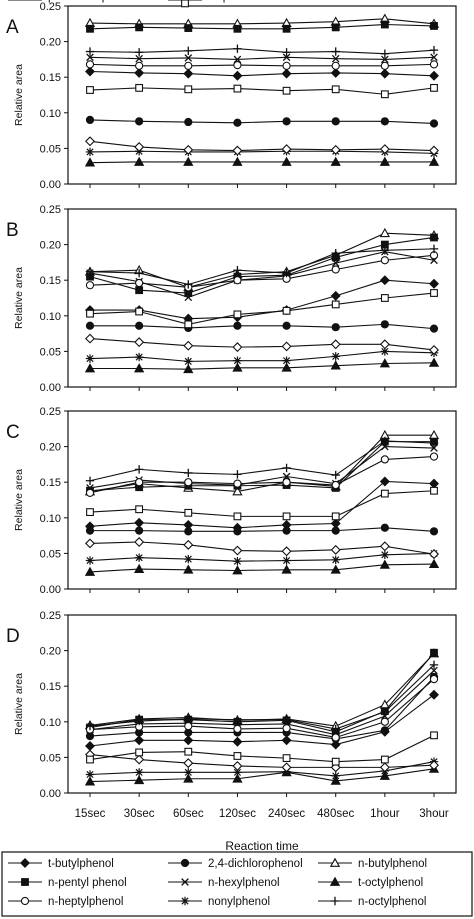 This screenshot has width=474, height=919. What do you see at coordinates (434, 814) in the screenshot?
I see `x-tick-label: 3hour` at bounding box center [434, 814].